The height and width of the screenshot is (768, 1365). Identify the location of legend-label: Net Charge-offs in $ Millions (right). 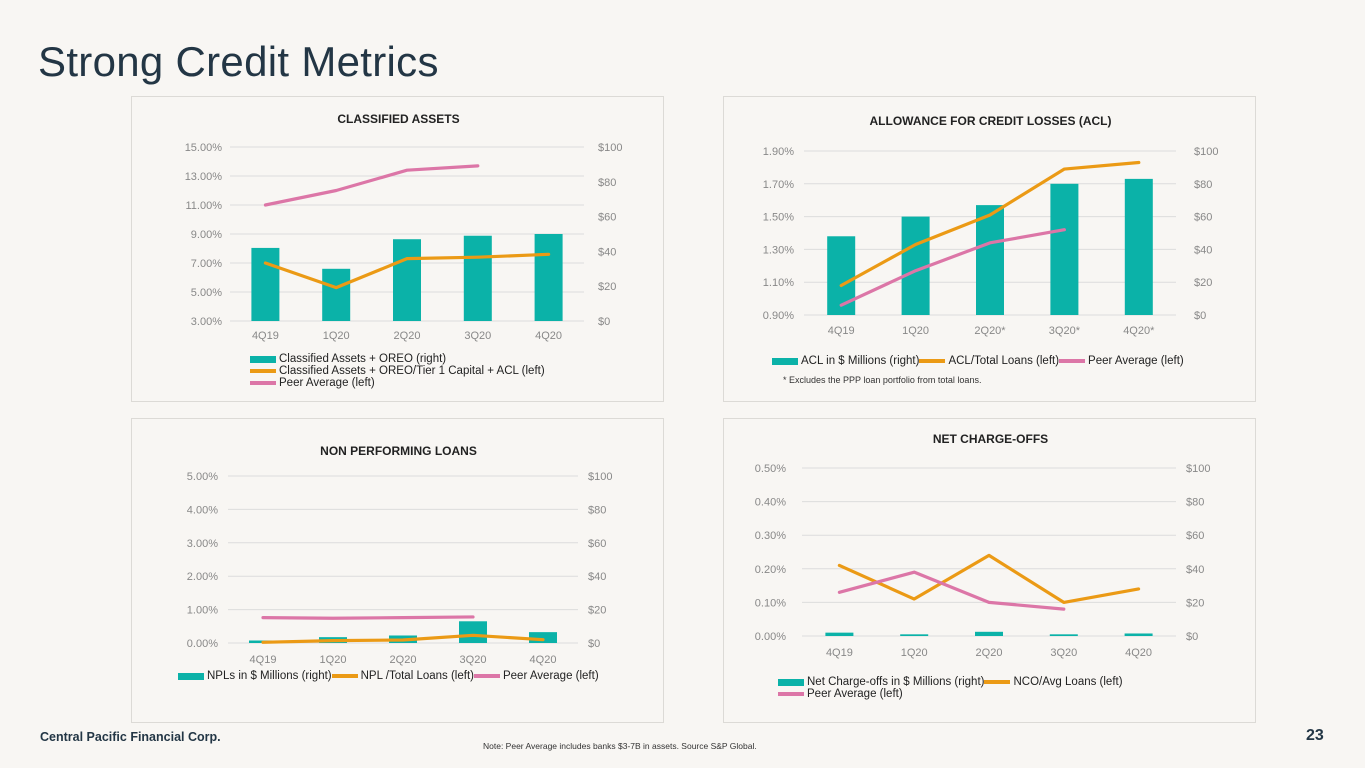
(896, 682).